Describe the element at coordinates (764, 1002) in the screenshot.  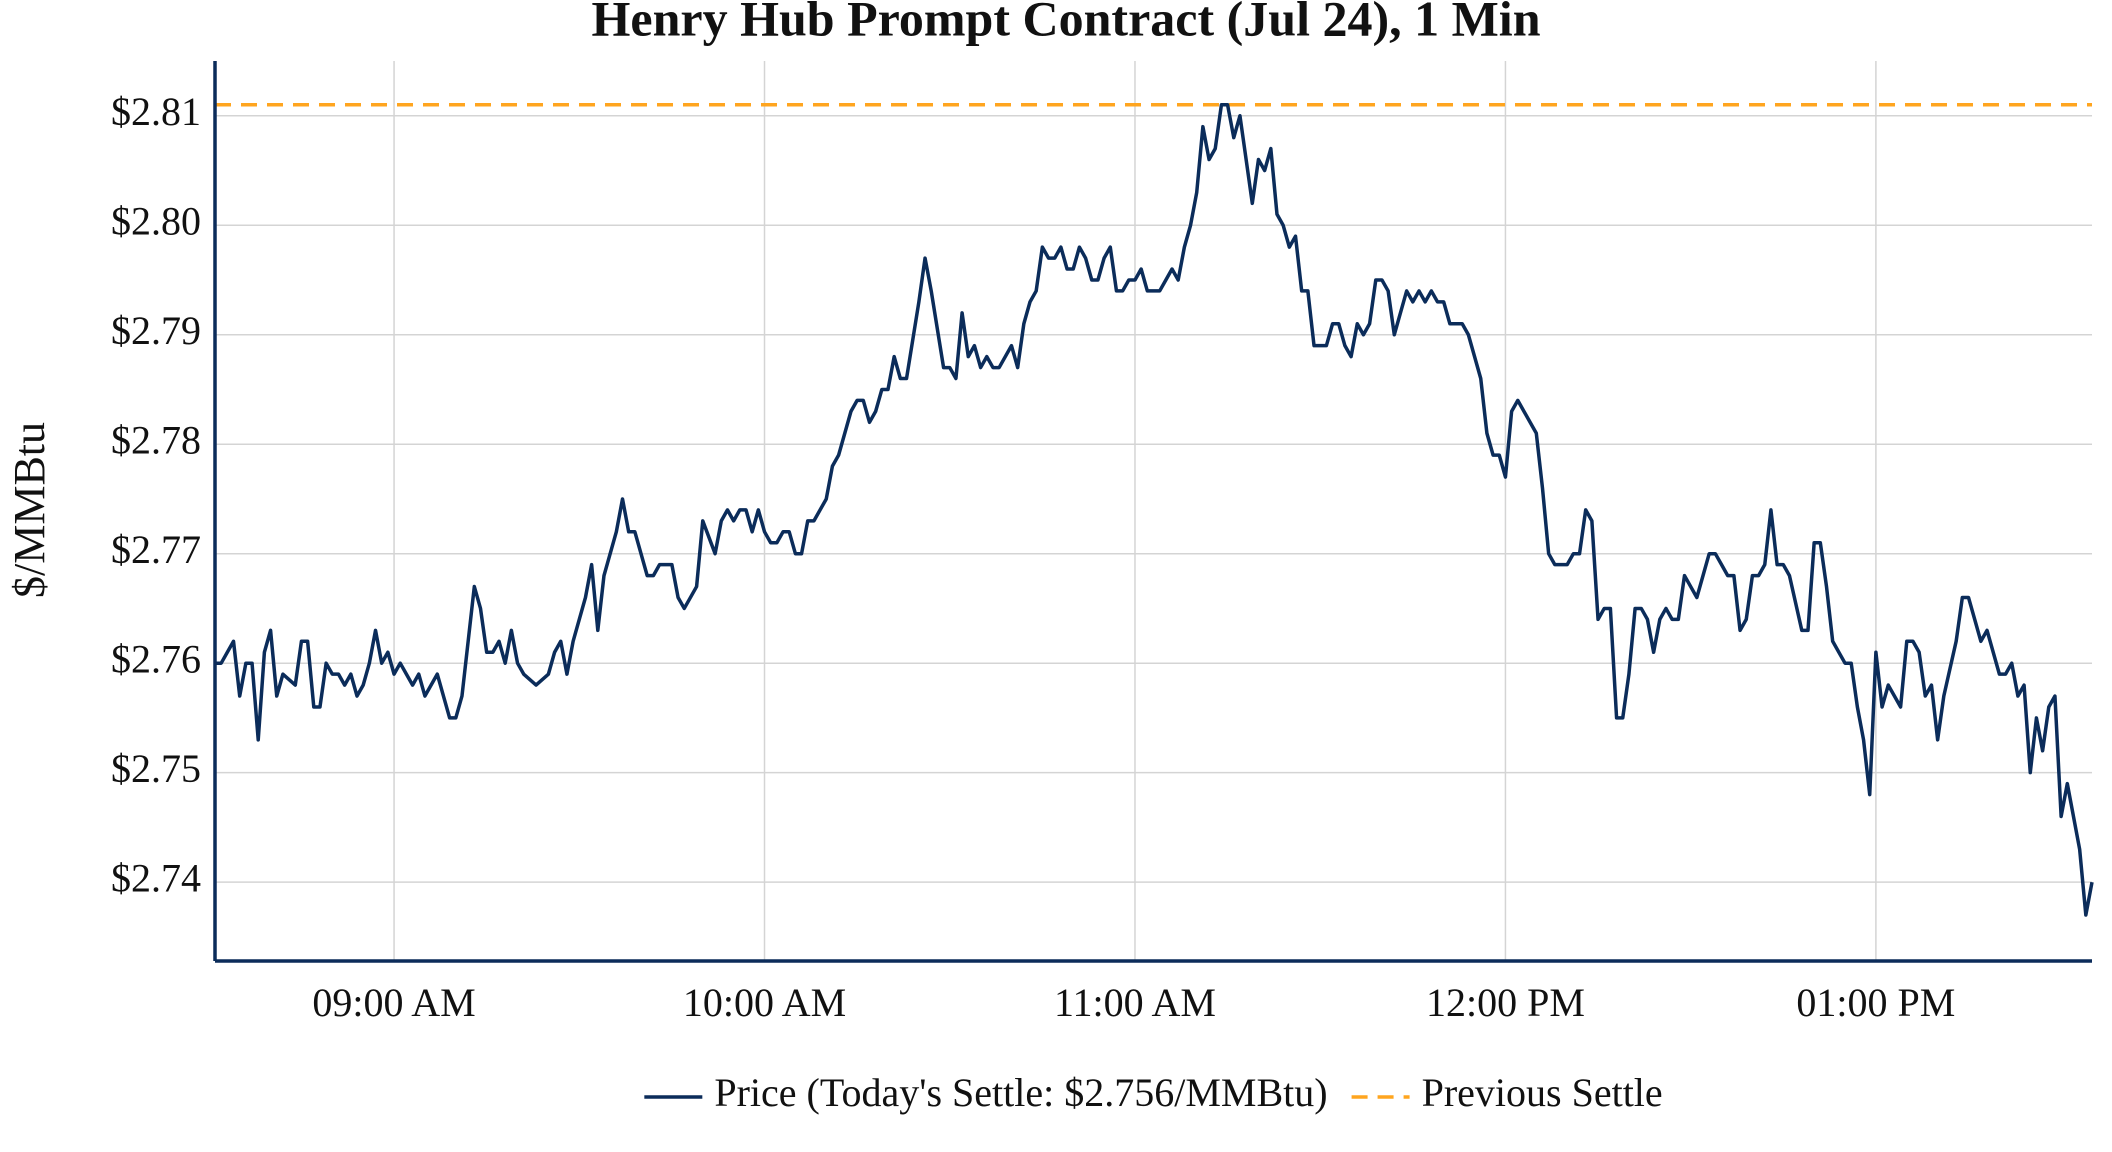
I see `x-tick-label: 10:00 AM` at that location.